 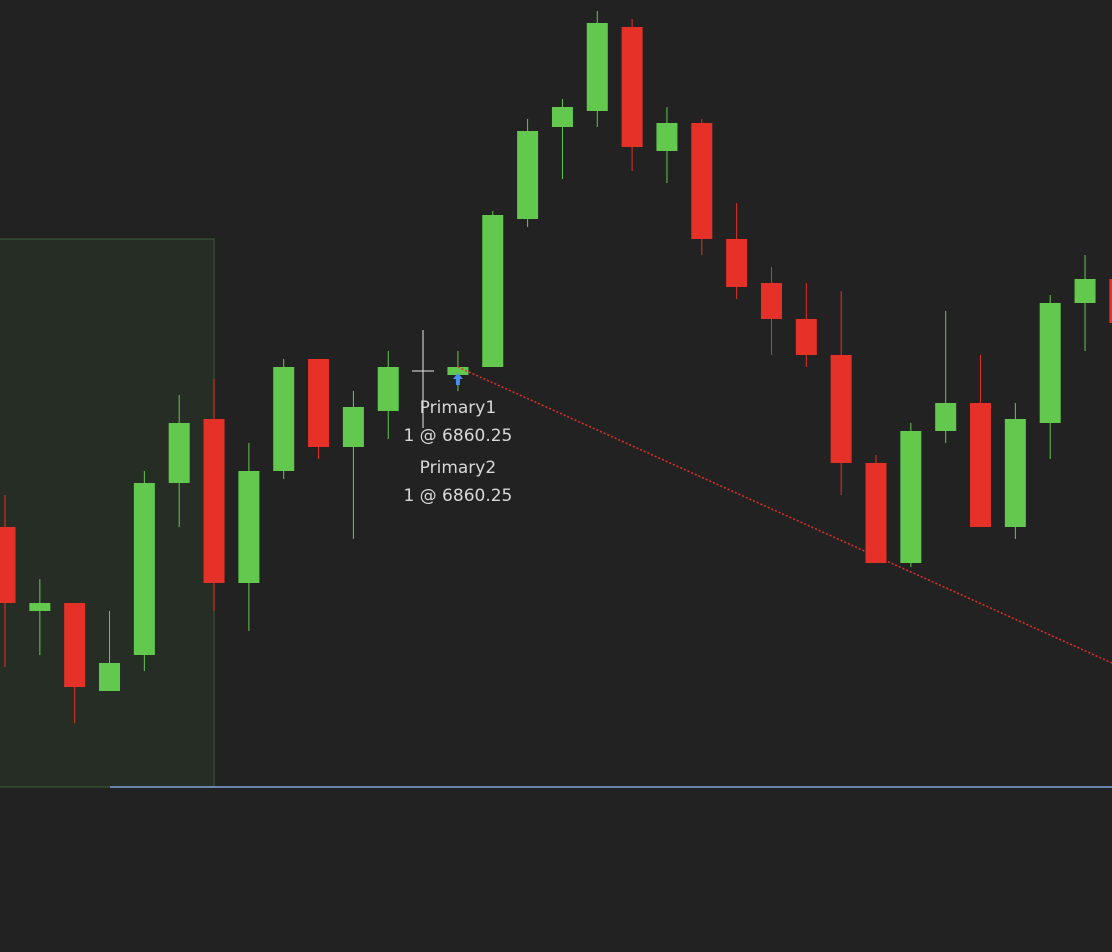 I want to click on entry-arrow, so click(x=457, y=379).